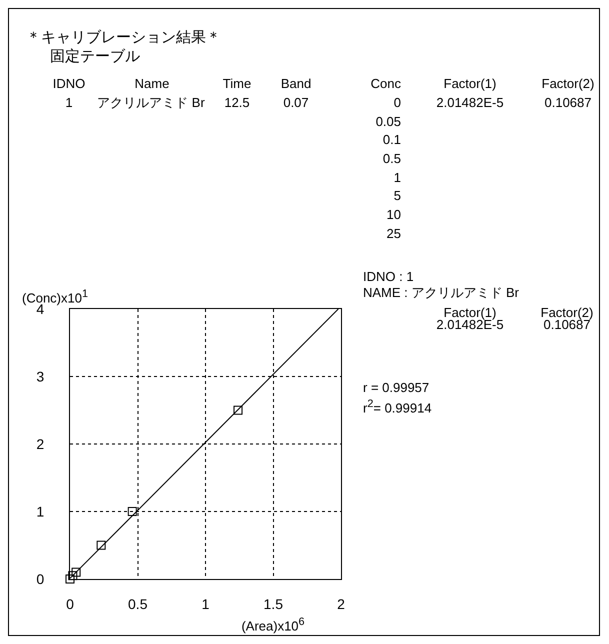 The image size is (609, 644). What do you see at coordinates (237, 103) in the screenshot?
I see `text: 12.5` at bounding box center [237, 103].